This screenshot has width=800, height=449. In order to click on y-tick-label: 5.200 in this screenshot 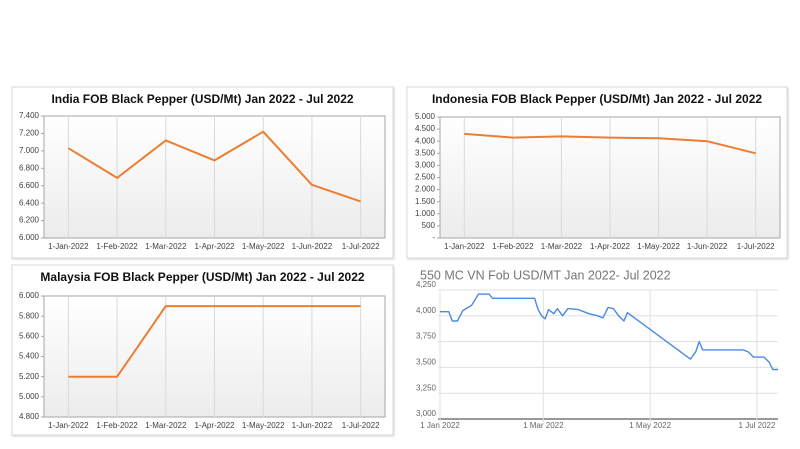, I will do `click(29, 376)`.